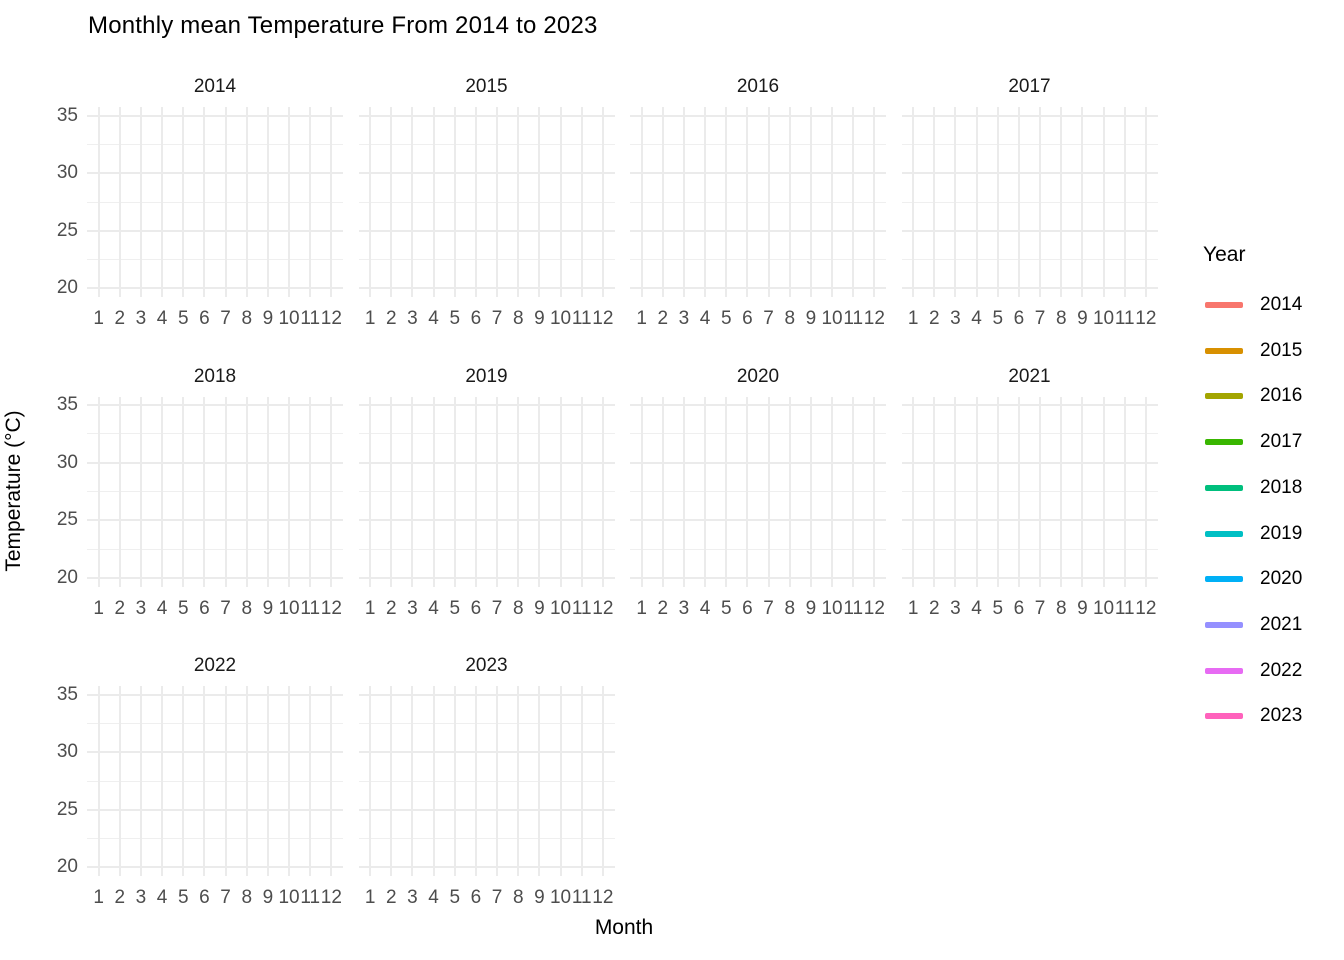 This screenshot has width=1344, height=960. What do you see at coordinates (486, 86) in the screenshot?
I see `facet-strip-label-2015: 2015` at bounding box center [486, 86].